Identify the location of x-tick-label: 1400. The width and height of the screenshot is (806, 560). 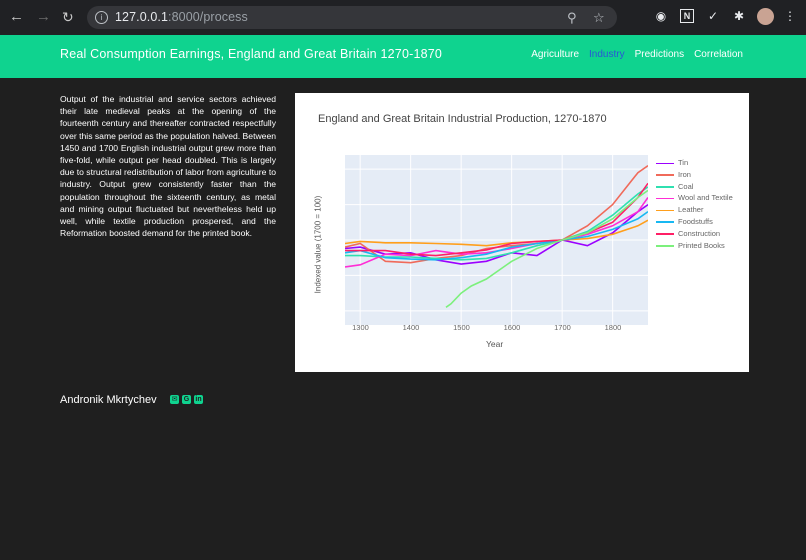
(411, 327).